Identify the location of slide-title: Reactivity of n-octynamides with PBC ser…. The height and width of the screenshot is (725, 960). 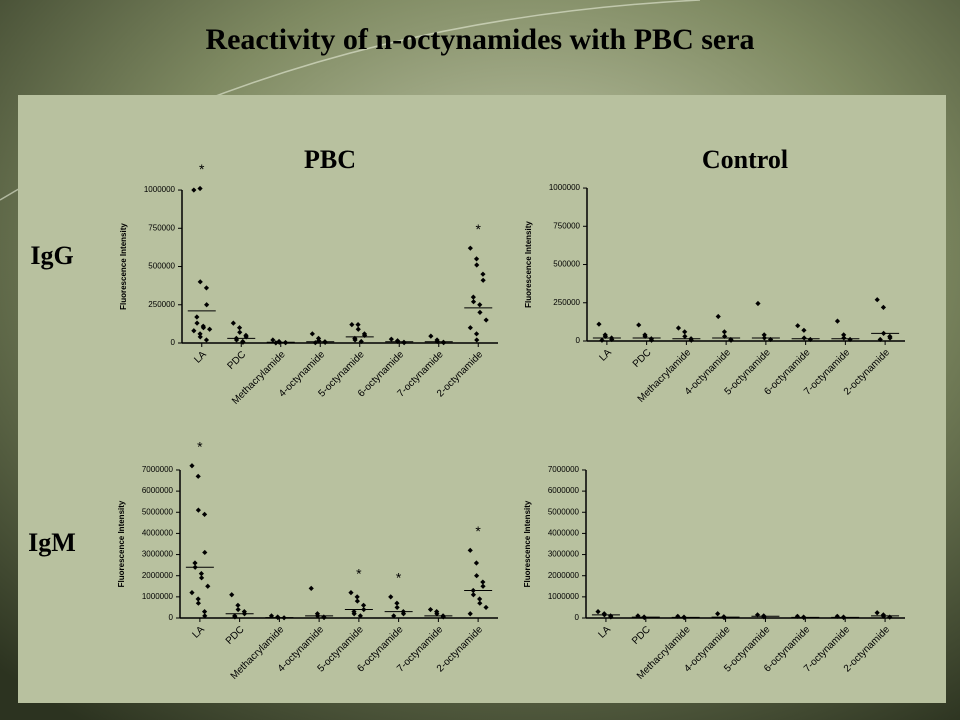
(479, 39).